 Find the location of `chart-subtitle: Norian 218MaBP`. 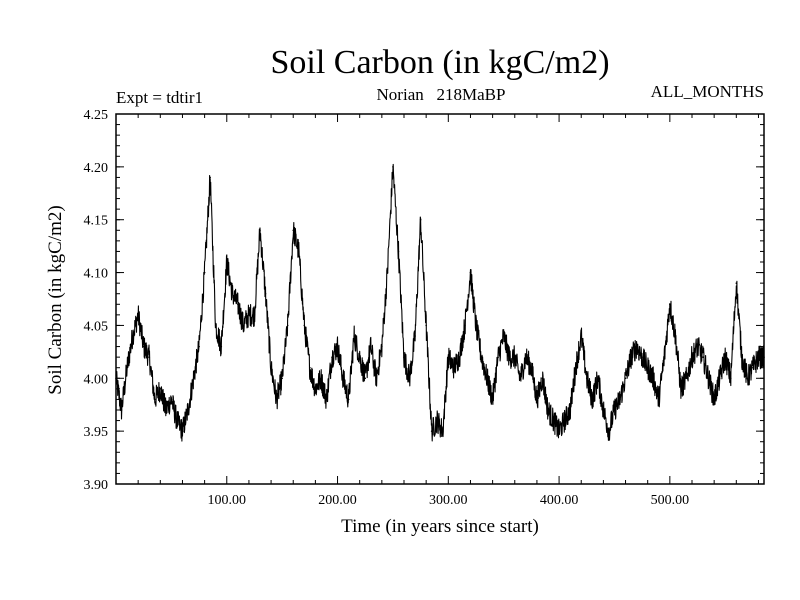

chart-subtitle: Norian 218MaBP is located at coordinates (441, 94).